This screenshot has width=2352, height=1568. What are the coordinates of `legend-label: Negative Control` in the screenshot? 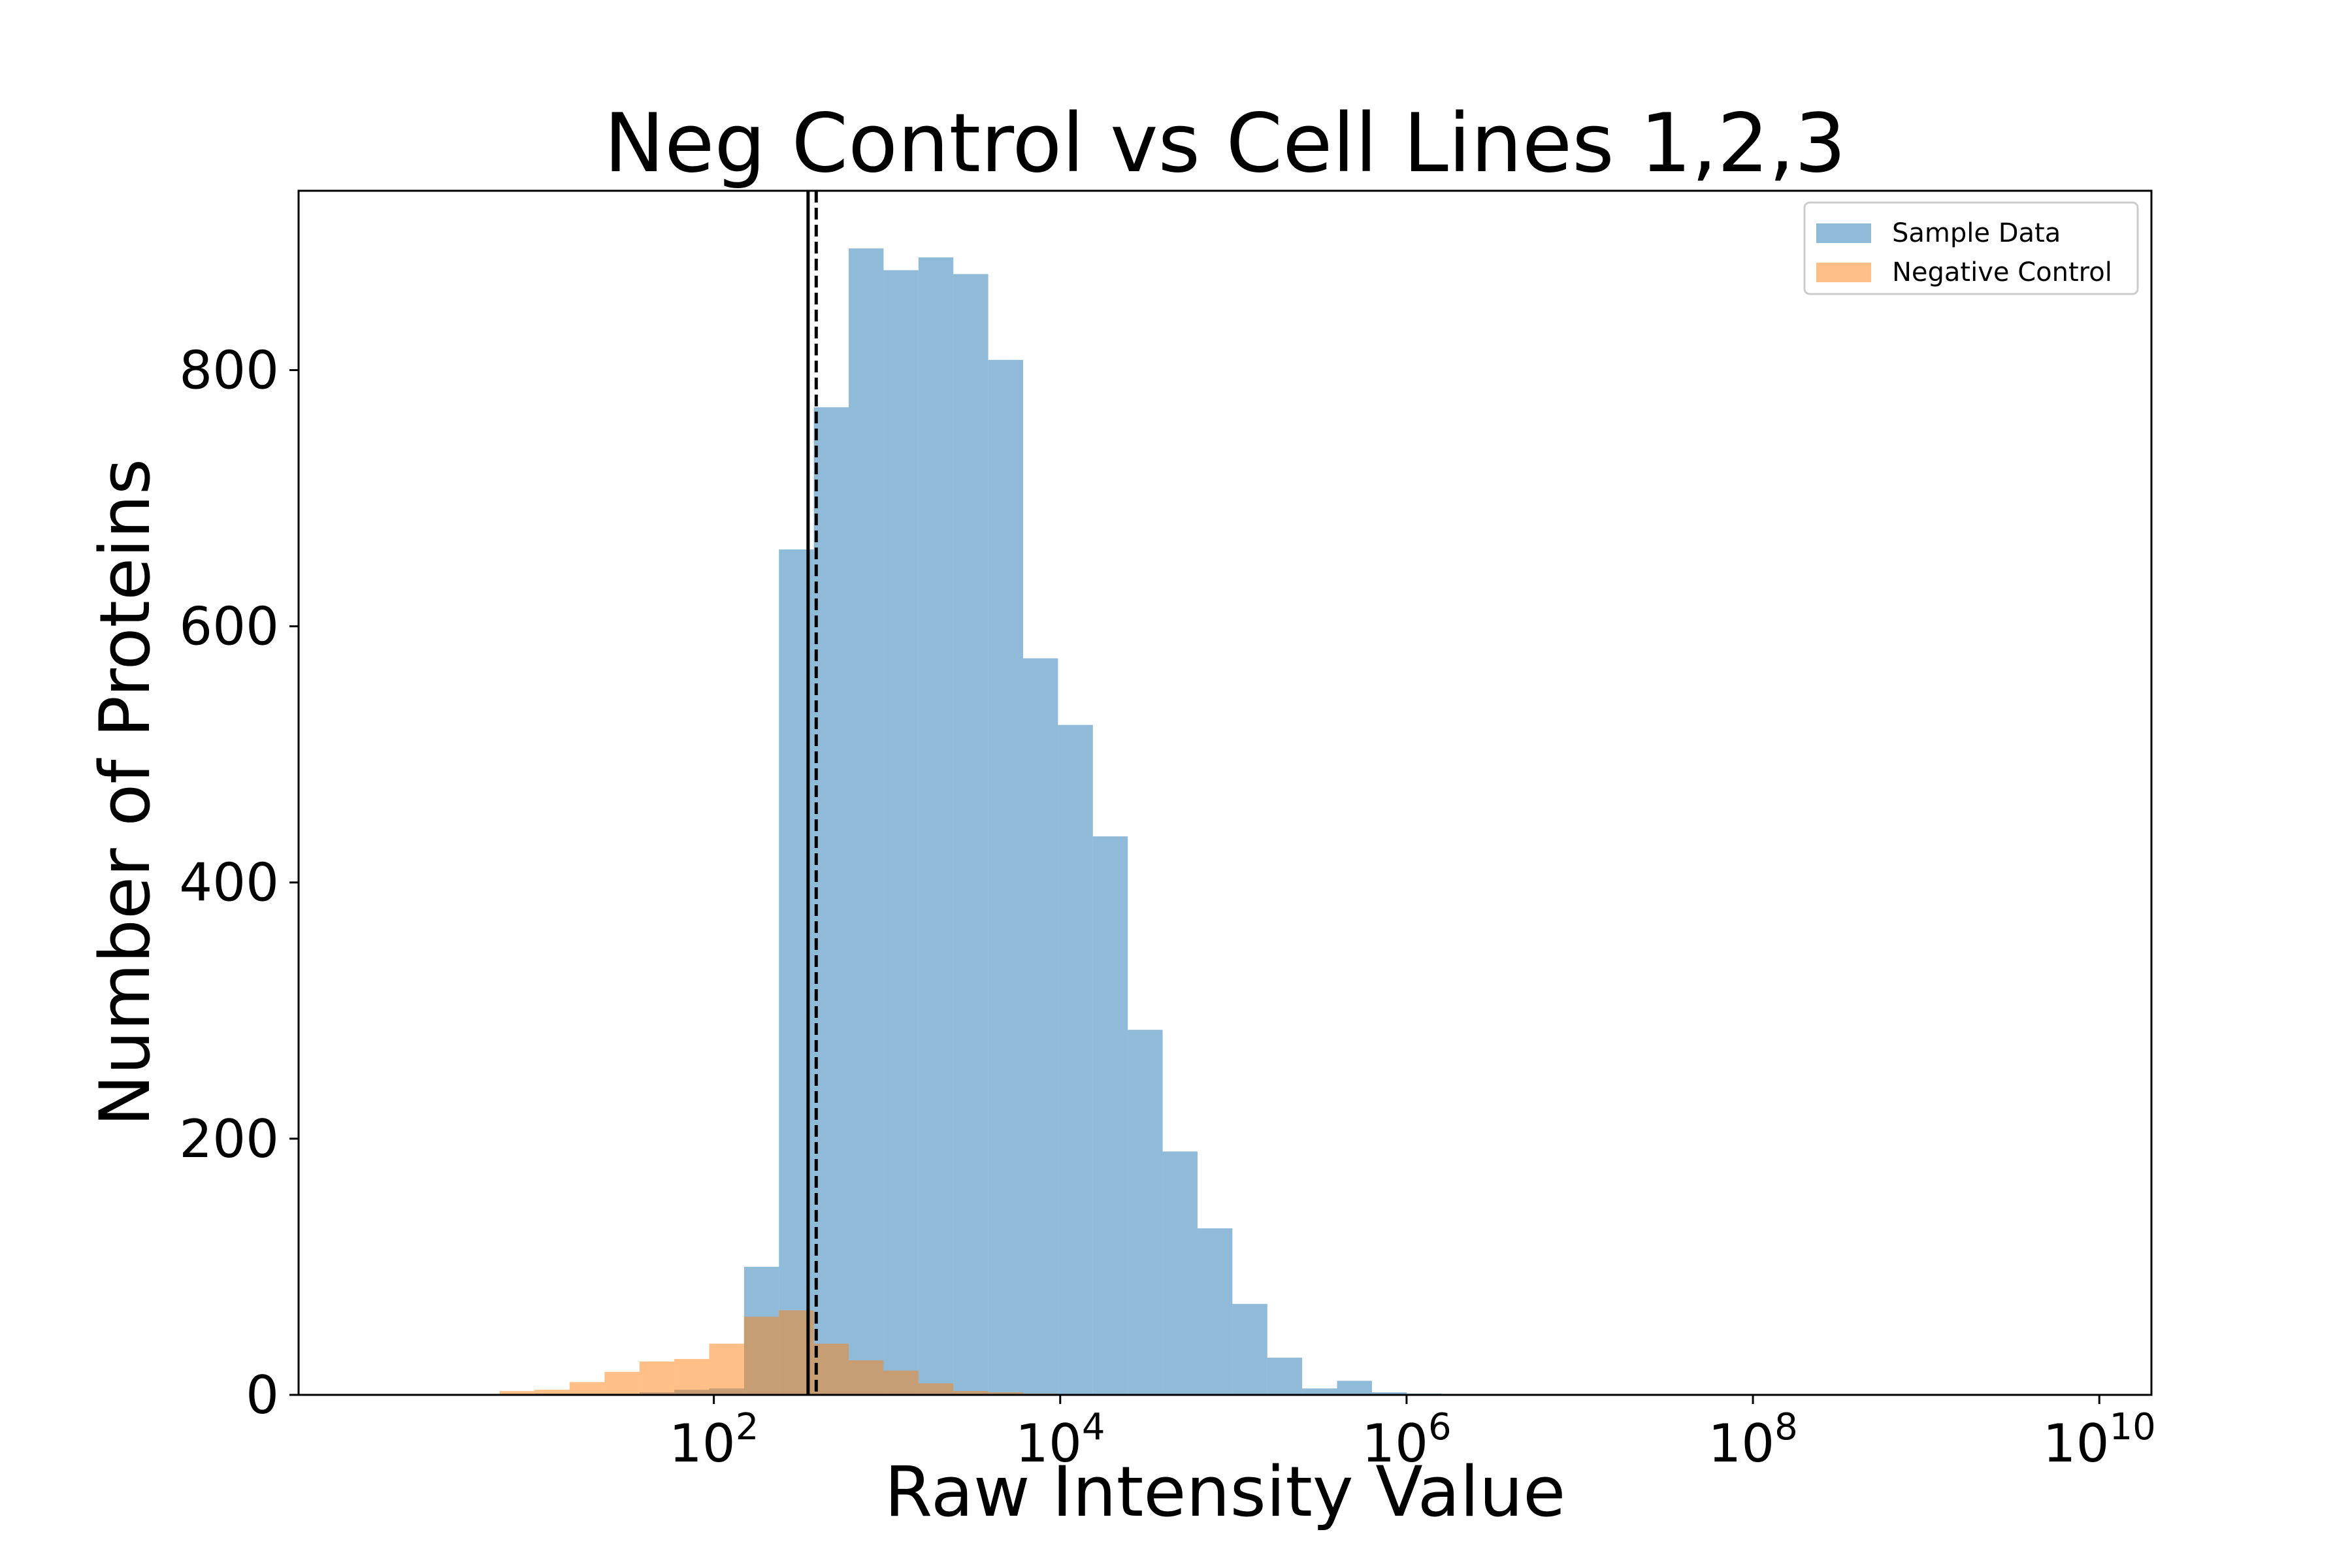 It's located at (2002, 272).